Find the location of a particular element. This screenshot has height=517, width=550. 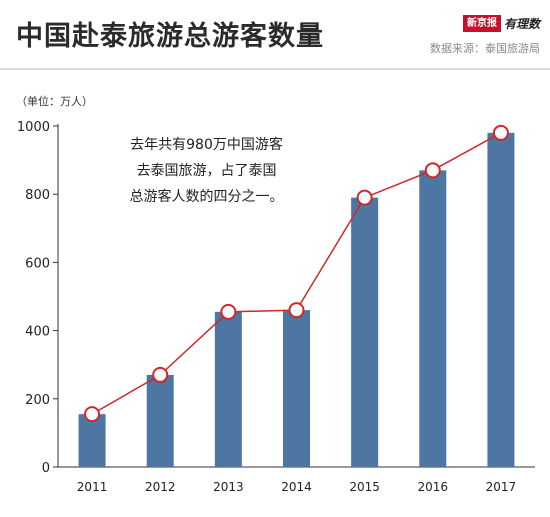

x-tick-label: 2011 is located at coordinates (92, 487).